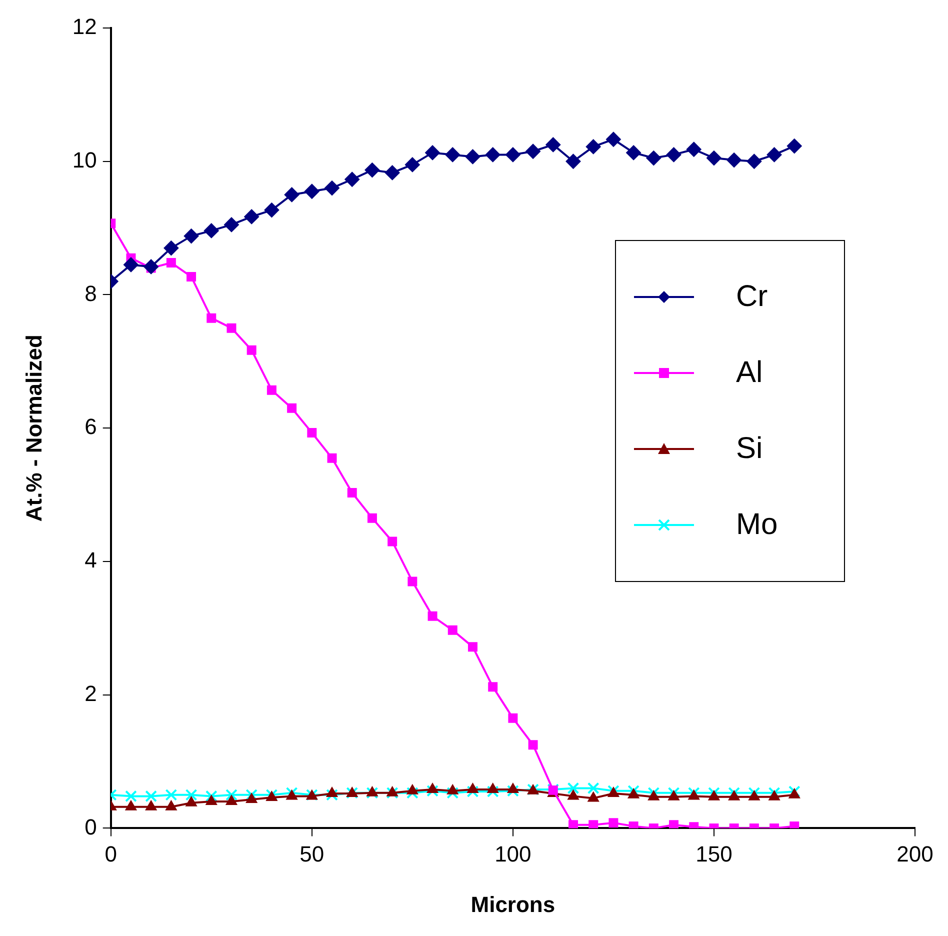 The height and width of the screenshot is (936, 948). I want to click on legend-label: Mo, so click(757, 525).